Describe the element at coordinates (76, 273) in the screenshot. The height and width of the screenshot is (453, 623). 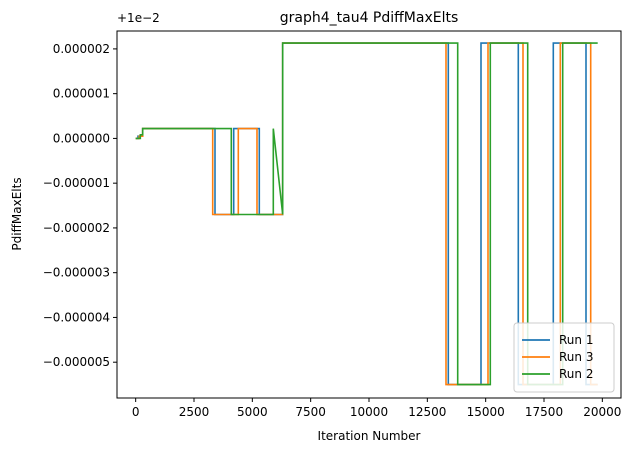
I see `y-tick-label: −0.000003` at that location.